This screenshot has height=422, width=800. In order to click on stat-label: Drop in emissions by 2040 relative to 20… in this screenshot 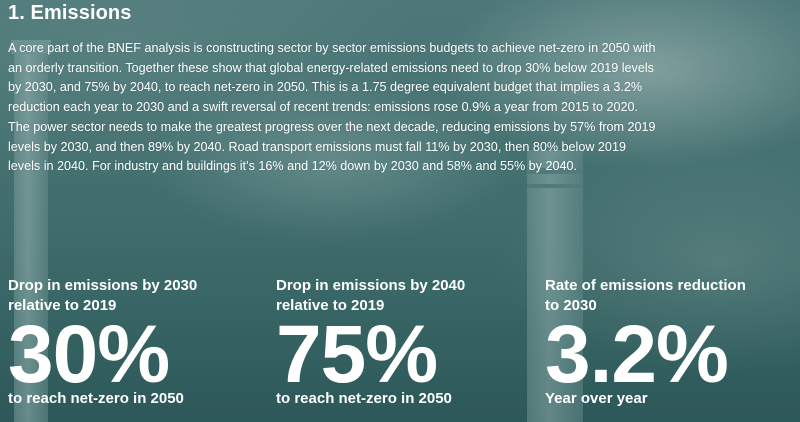, I will do `click(371, 295)`.